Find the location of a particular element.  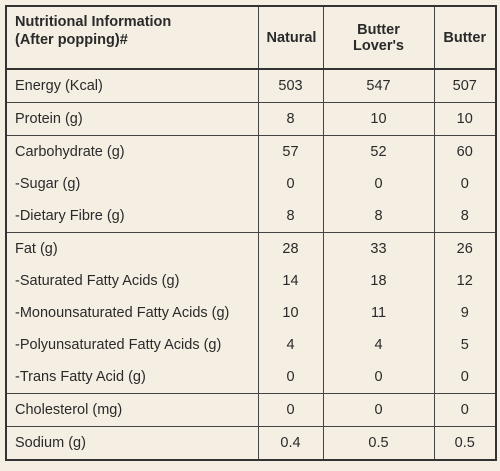

cell-value: 28 is located at coordinates (290, 248).